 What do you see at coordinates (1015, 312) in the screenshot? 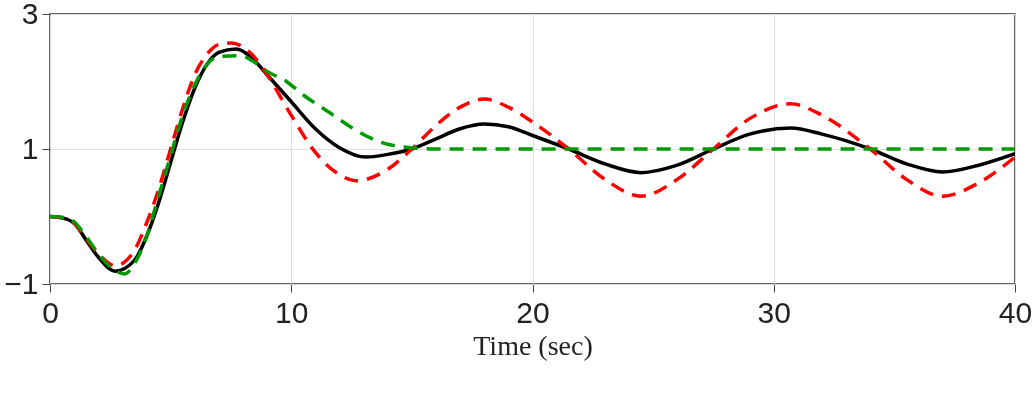
I see `x-tick-label: 40` at bounding box center [1015, 312].